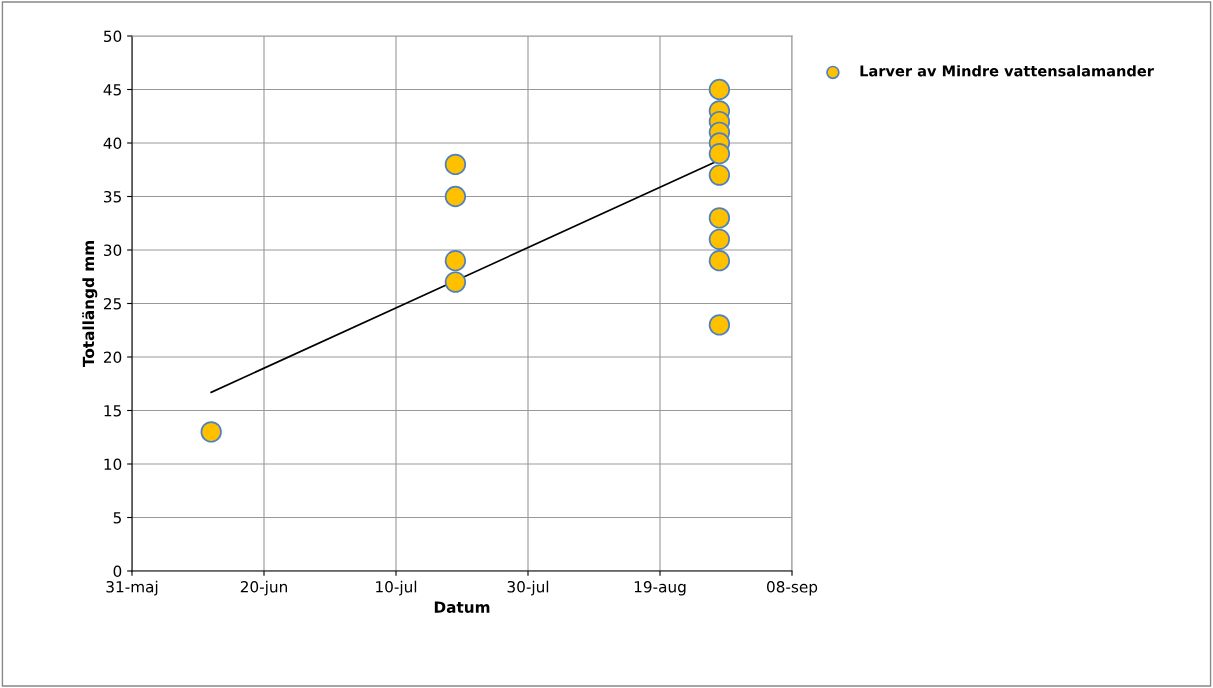 This screenshot has height=688, width=1213. Describe the element at coordinates (792, 588) in the screenshot. I see `x-tick-label: 08-sep` at that location.